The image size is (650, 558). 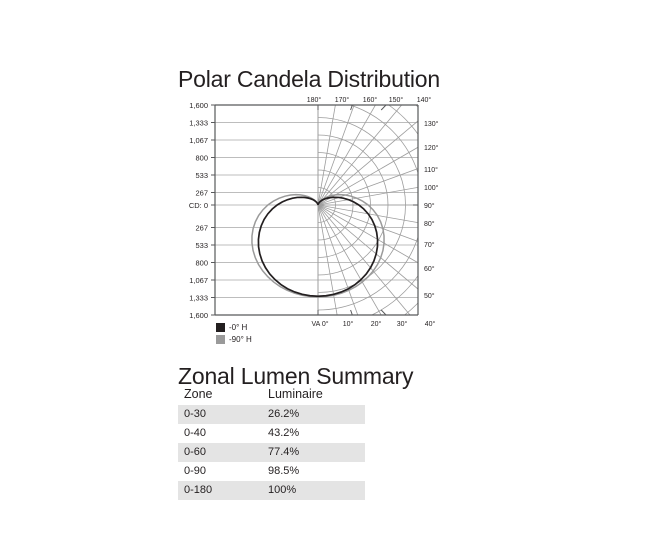 What do you see at coordinates (429, 269) in the screenshot?
I see `angle-label-60: 60°` at bounding box center [429, 269].